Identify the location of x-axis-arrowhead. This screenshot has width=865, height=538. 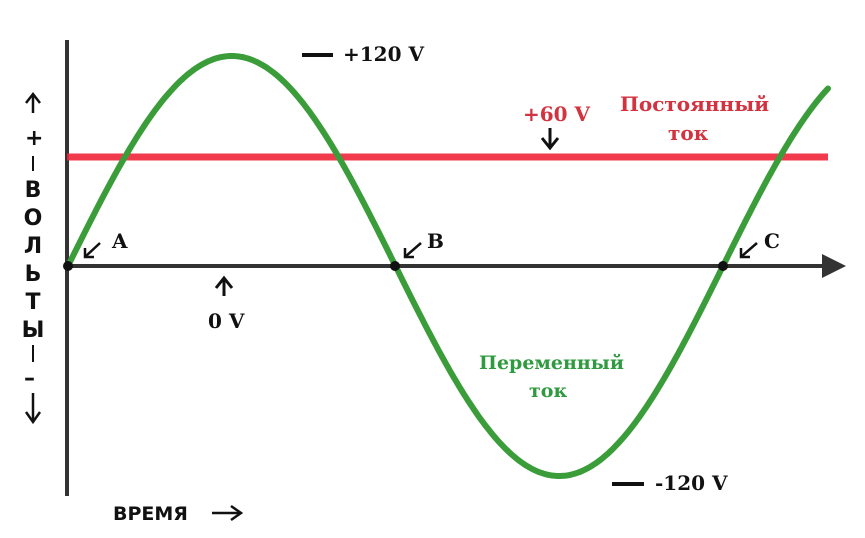
(834, 266).